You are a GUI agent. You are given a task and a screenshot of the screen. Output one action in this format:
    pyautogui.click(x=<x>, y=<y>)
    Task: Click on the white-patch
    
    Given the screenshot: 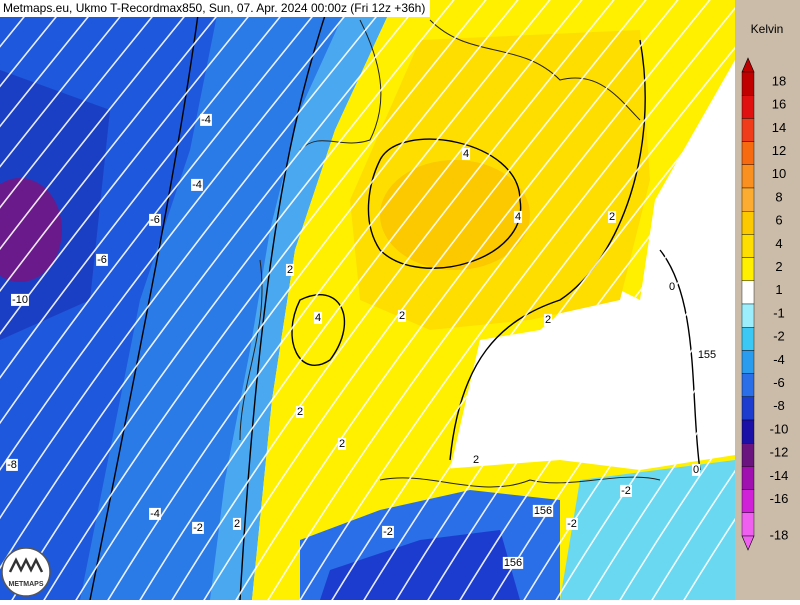 What is the action you would take?
    pyautogui.click(x=520, y=380)
    